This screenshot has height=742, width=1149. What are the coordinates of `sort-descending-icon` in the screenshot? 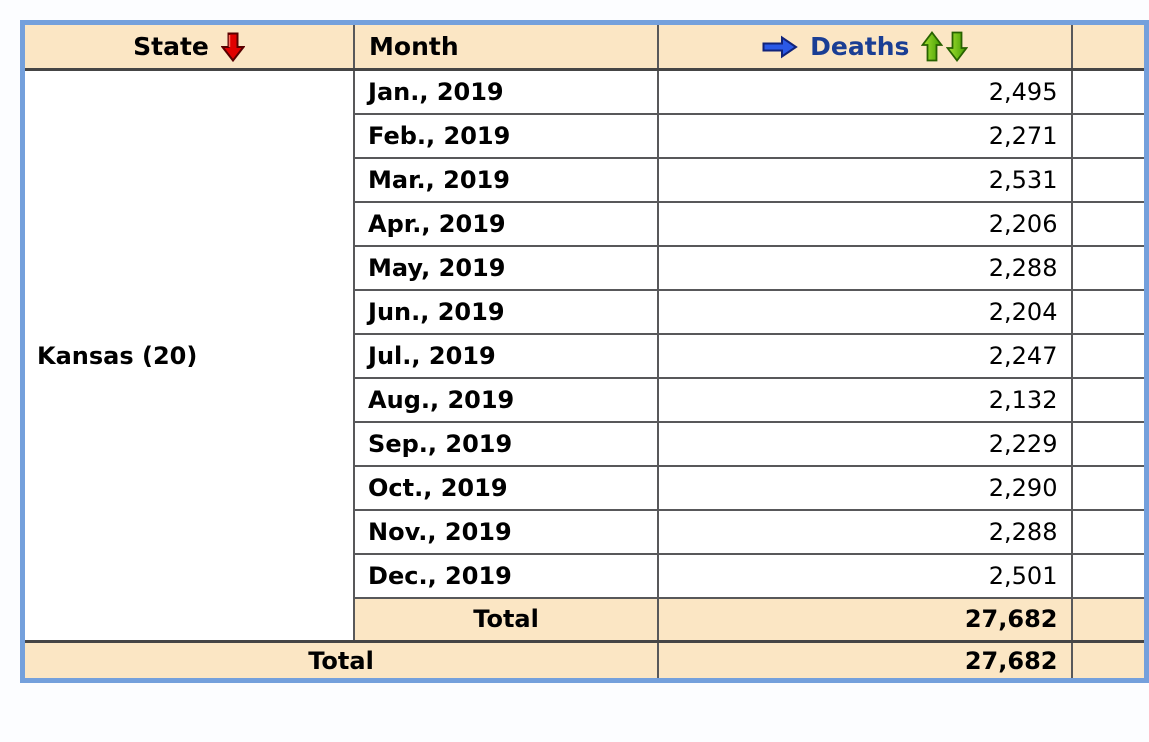 It's located at (957, 46).